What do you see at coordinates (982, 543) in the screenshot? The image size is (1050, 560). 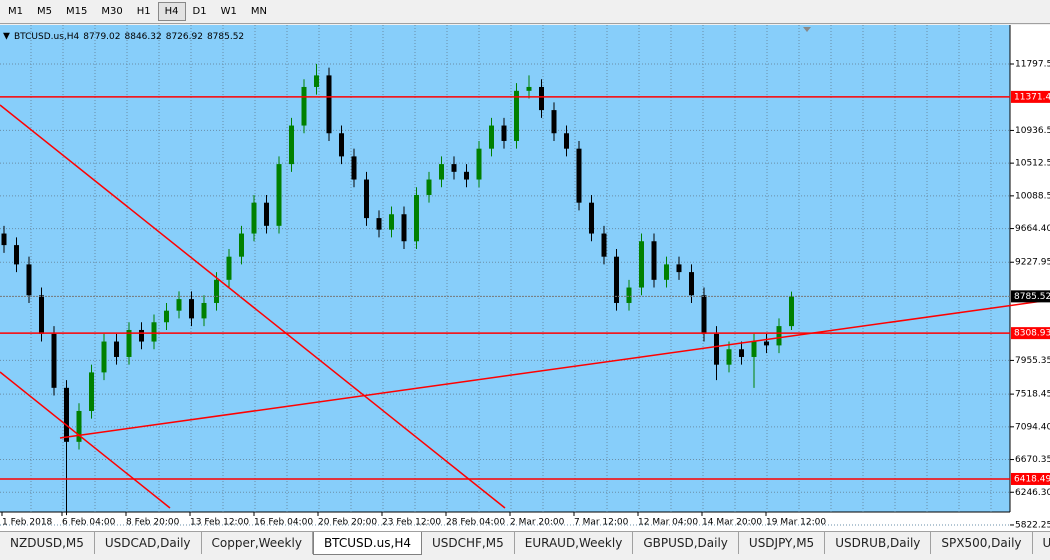 I see `chart-tab: SPX500,Daily` at bounding box center [982, 543].